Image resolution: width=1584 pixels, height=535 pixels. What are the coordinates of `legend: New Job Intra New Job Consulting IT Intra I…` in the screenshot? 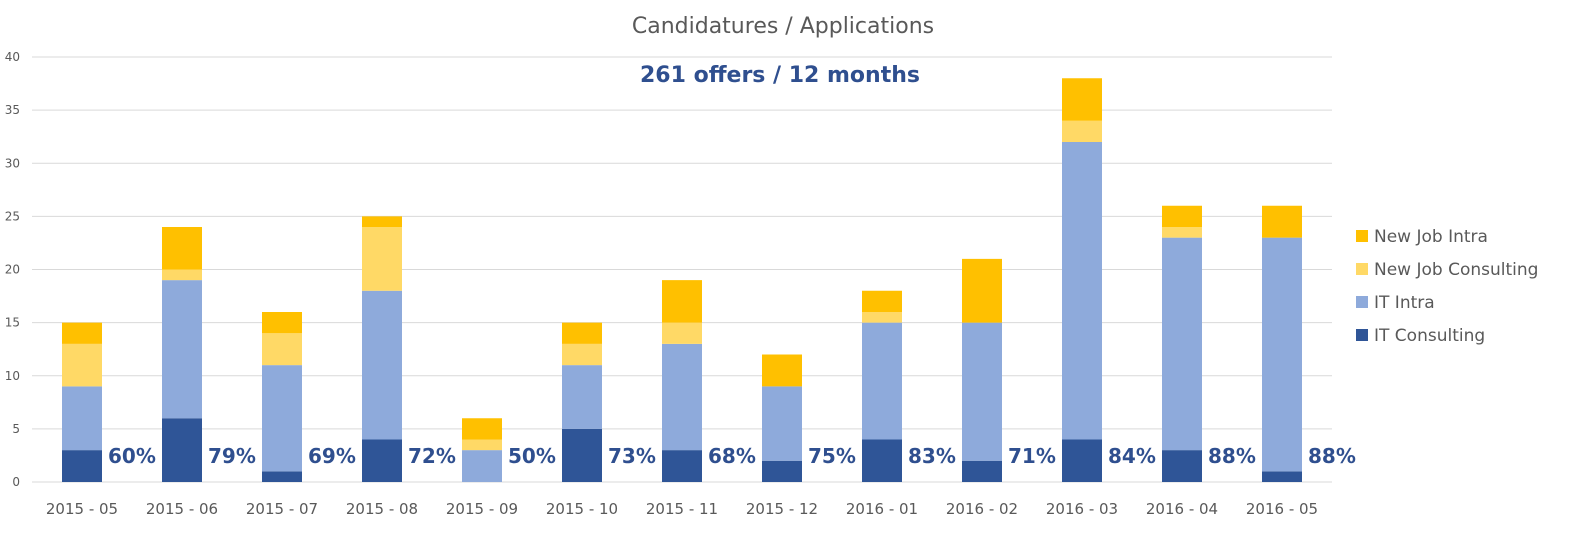 It's located at (1447, 286).